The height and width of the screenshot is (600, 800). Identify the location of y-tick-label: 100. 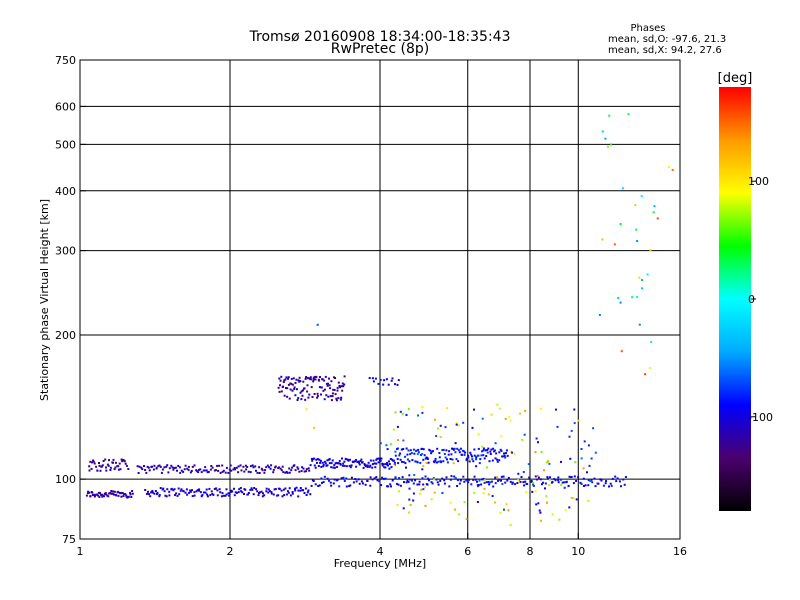
(65, 479).